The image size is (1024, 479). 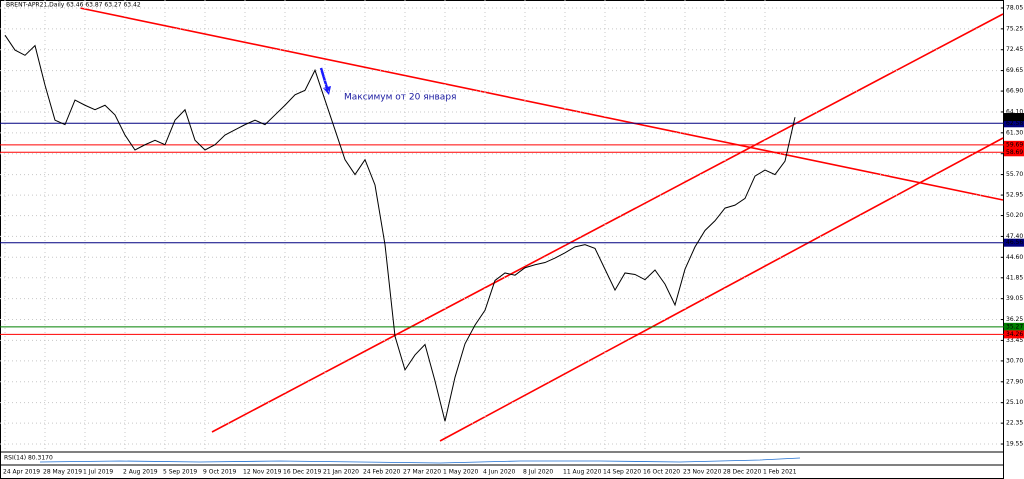 What do you see at coordinates (28, 458) in the screenshot?
I see `indicator-label: RSI(14) 80.3170` at bounding box center [28, 458].